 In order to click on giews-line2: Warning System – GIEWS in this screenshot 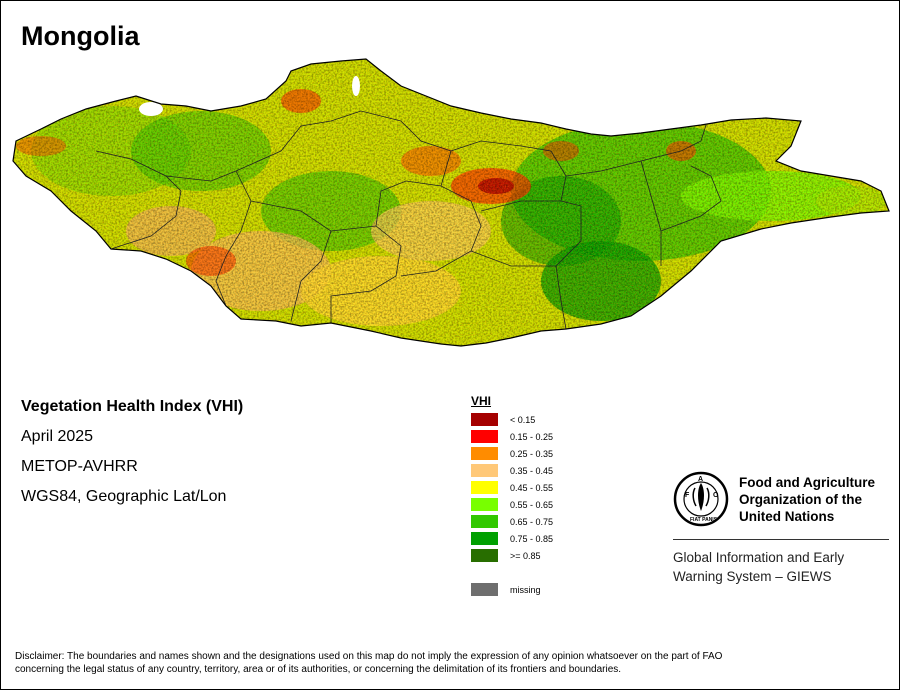, I will do `click(752, 576)`.